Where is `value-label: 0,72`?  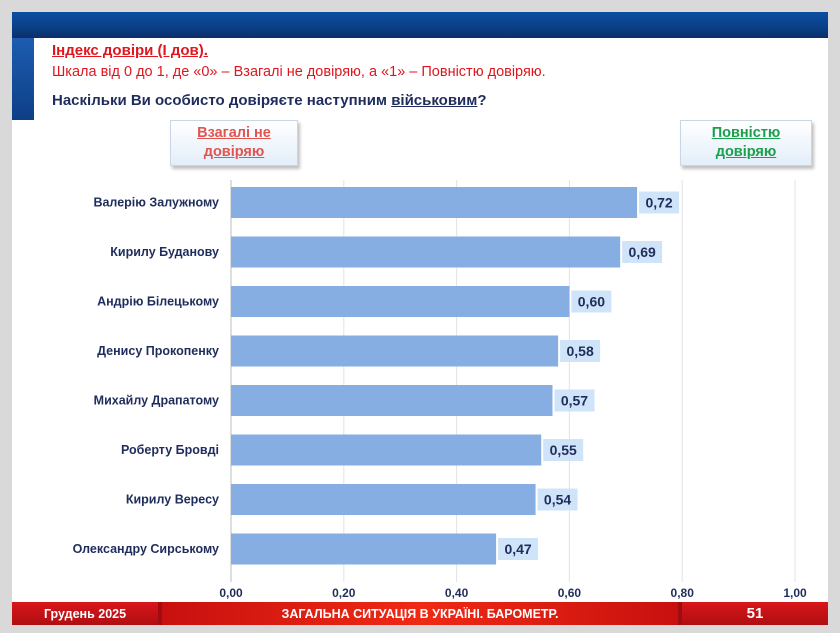 value-label: 0,72 is located at coordinates (658, 203).